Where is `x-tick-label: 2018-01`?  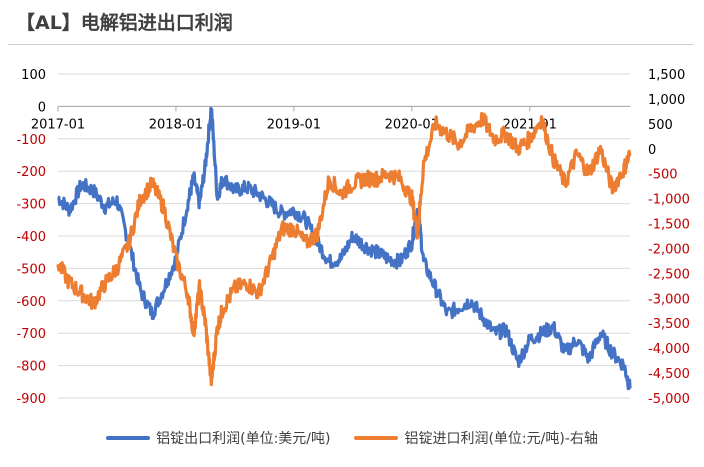 x-tick-label: 2018-01 is located at coordinates (176, 124).